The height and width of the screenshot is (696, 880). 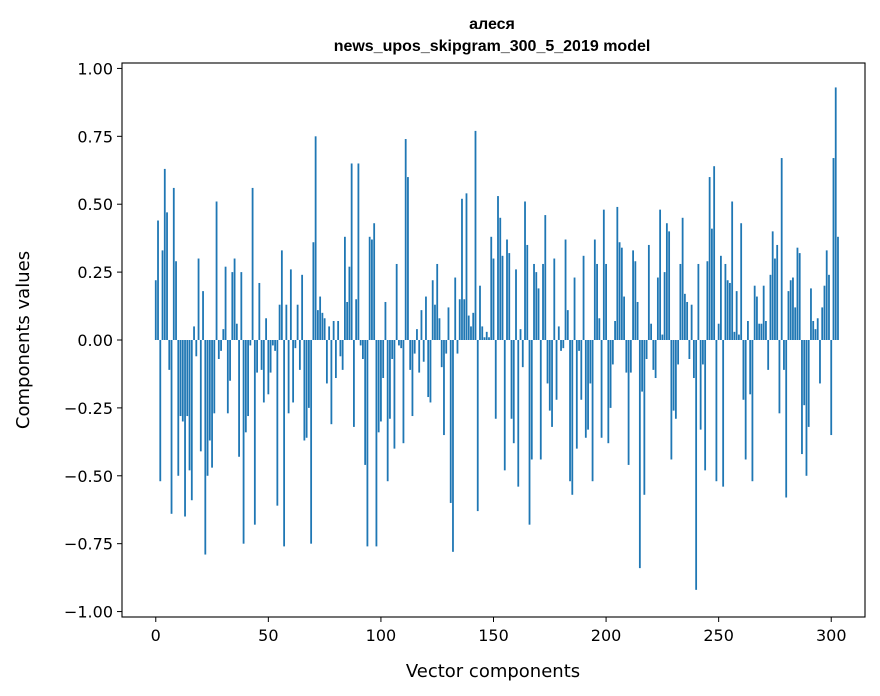 What do you see at coordinates (95, 204) in the screenshot?
I see `y-tick-label-6: 0.50` at bounding box center [95, 204].